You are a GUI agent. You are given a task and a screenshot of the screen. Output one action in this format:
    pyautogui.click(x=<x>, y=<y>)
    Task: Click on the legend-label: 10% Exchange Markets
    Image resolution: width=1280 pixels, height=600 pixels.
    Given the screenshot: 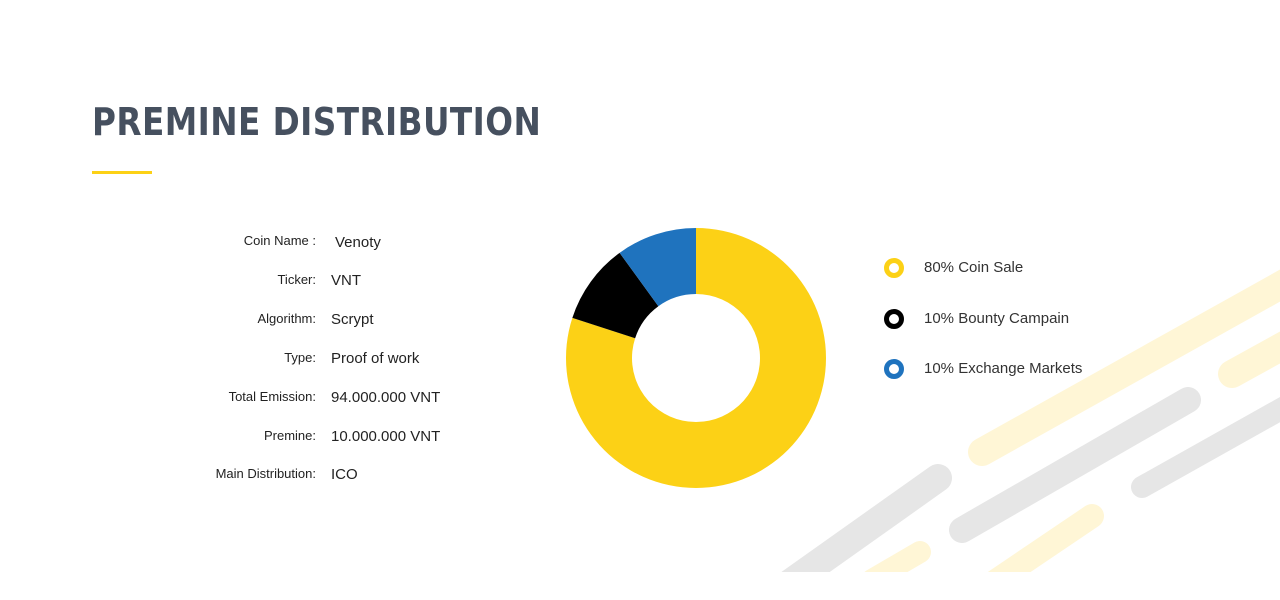 What is the action you would take?
    pyautogui.click(x=1003, y=368)
    